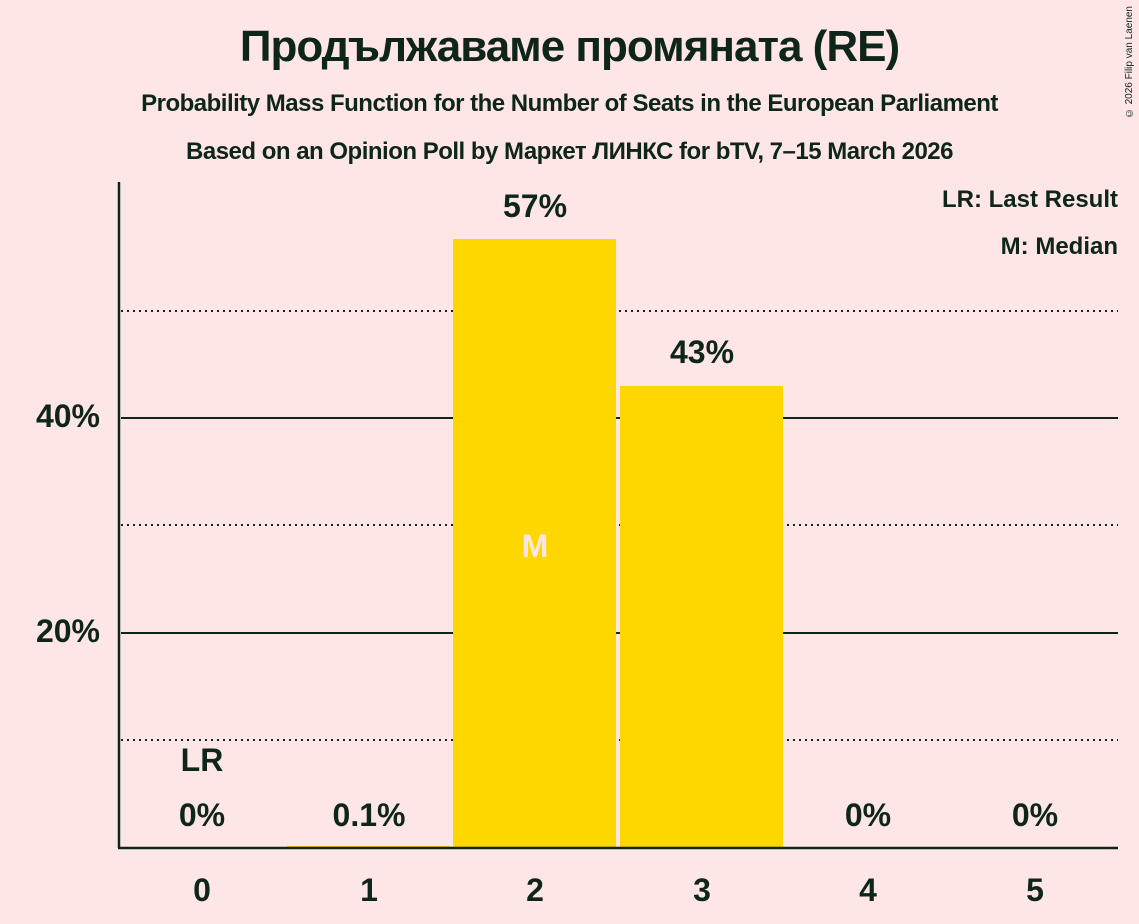  Describe the element at coordinates (535, 890) in the screenshot. I see `x-tick-2: 2` at that location.